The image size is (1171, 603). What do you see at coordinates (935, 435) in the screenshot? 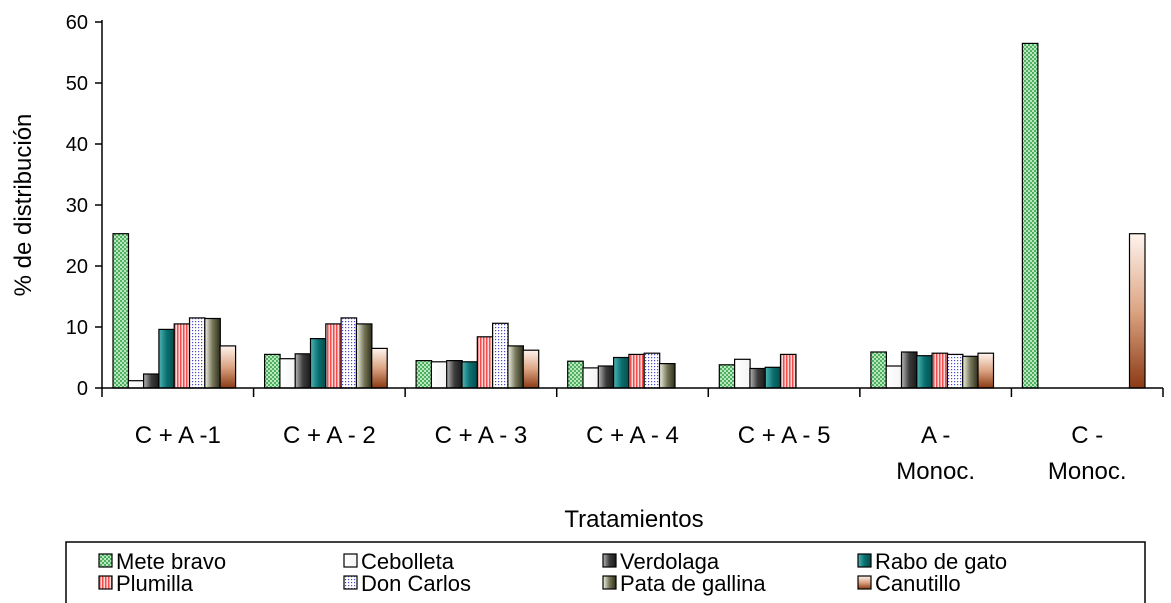
I see `x-category-label: A -` at bounding box center [935, 435].